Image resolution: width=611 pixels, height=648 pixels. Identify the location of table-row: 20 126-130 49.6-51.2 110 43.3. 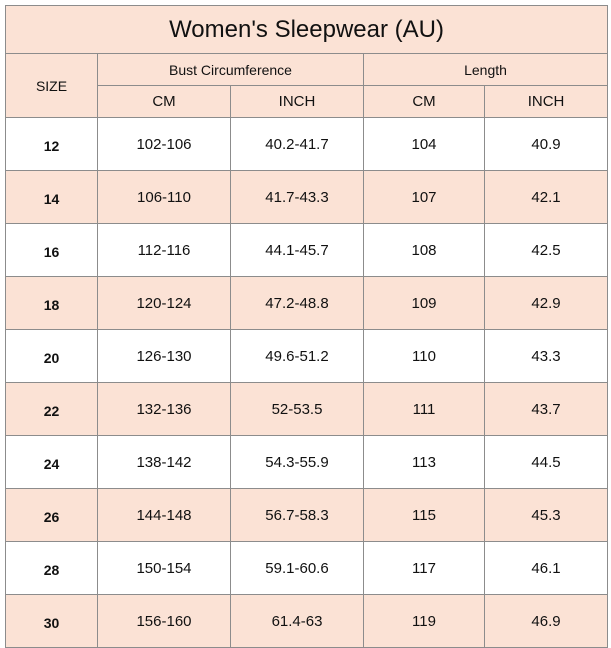
(307, 356).